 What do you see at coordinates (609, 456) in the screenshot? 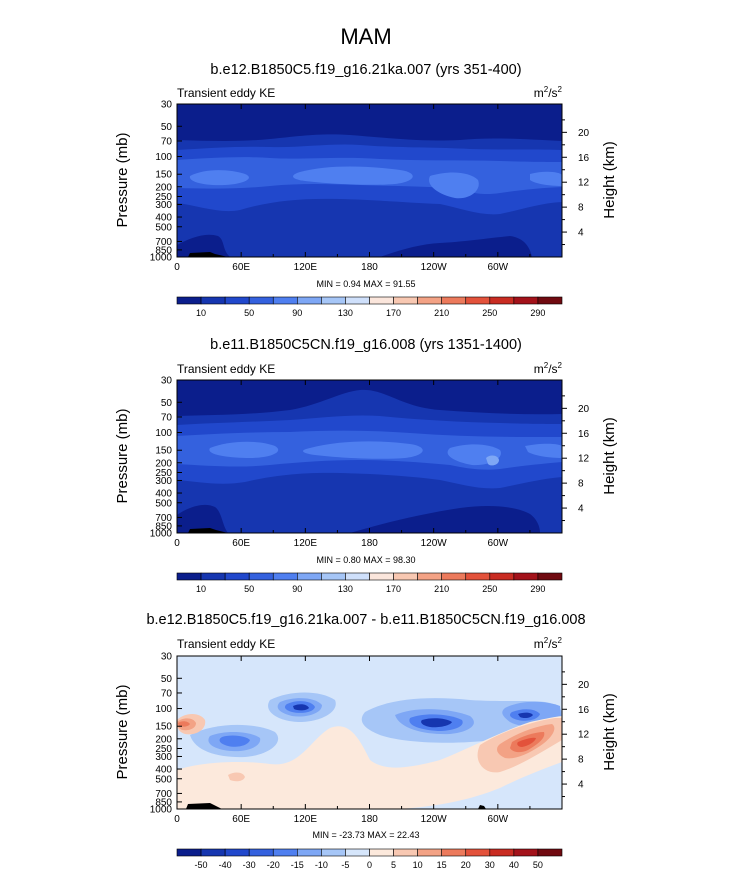
I see `panel-2-ylabel-right: Height (km)` at bounding box center [609, 456].